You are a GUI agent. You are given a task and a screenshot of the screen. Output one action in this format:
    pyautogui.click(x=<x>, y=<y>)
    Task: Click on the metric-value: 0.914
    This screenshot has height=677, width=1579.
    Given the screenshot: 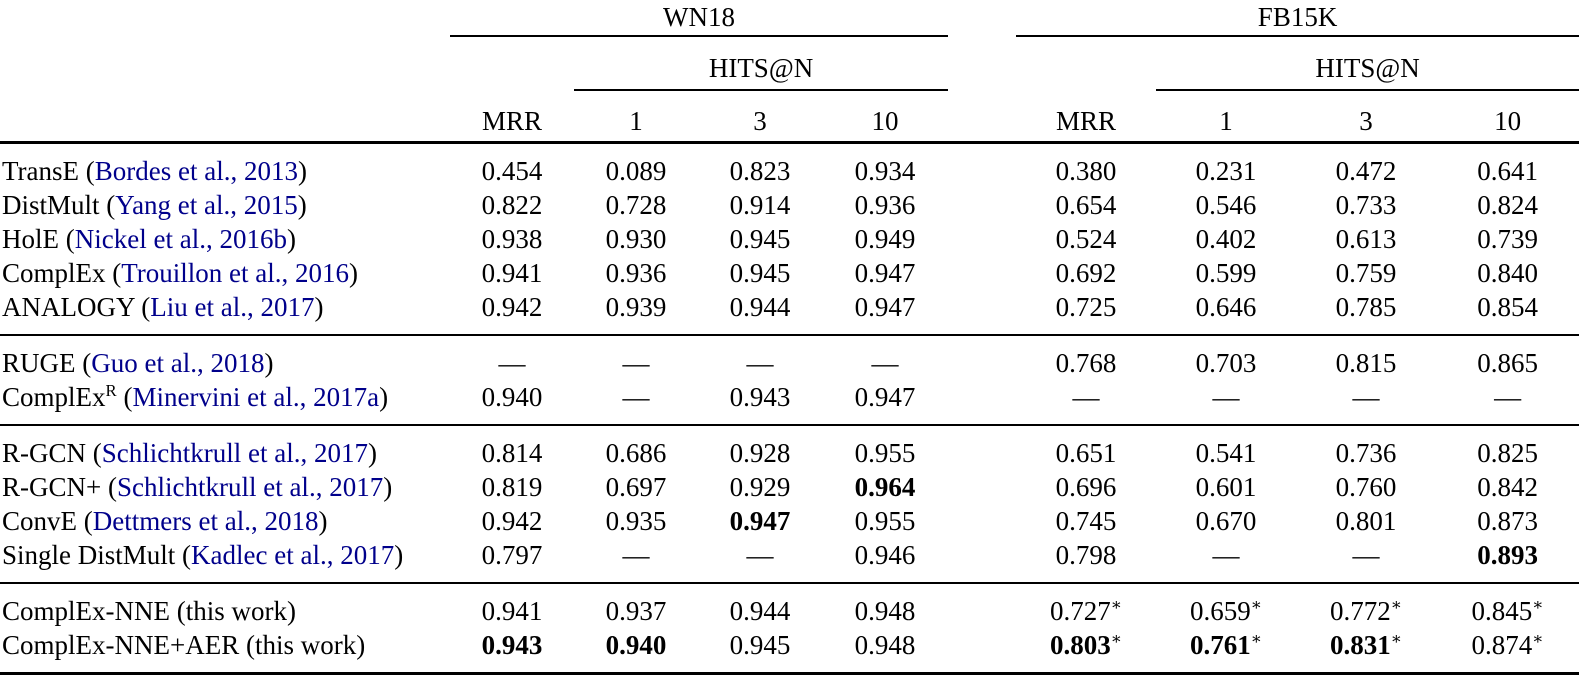 What is the action you would take?
    pyautogui.click(x=760, y=205)
    